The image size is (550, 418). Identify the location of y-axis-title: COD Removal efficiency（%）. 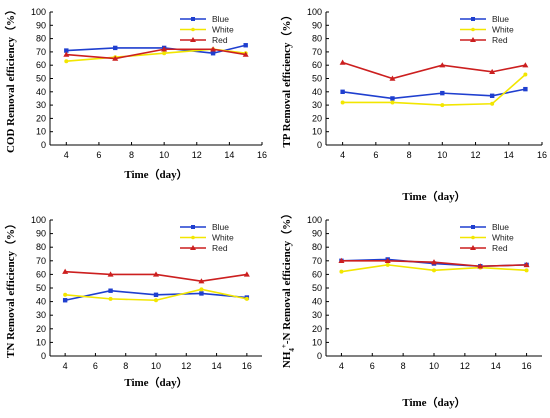
(10, 78).